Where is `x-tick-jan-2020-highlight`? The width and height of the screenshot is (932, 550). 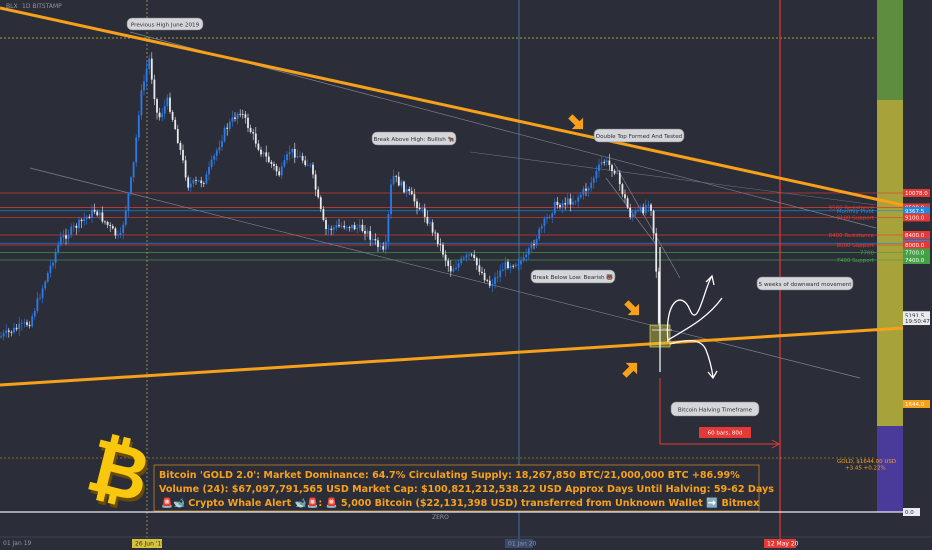
x-tick-jan-2020-highlight is located at coordinates (519, 543).